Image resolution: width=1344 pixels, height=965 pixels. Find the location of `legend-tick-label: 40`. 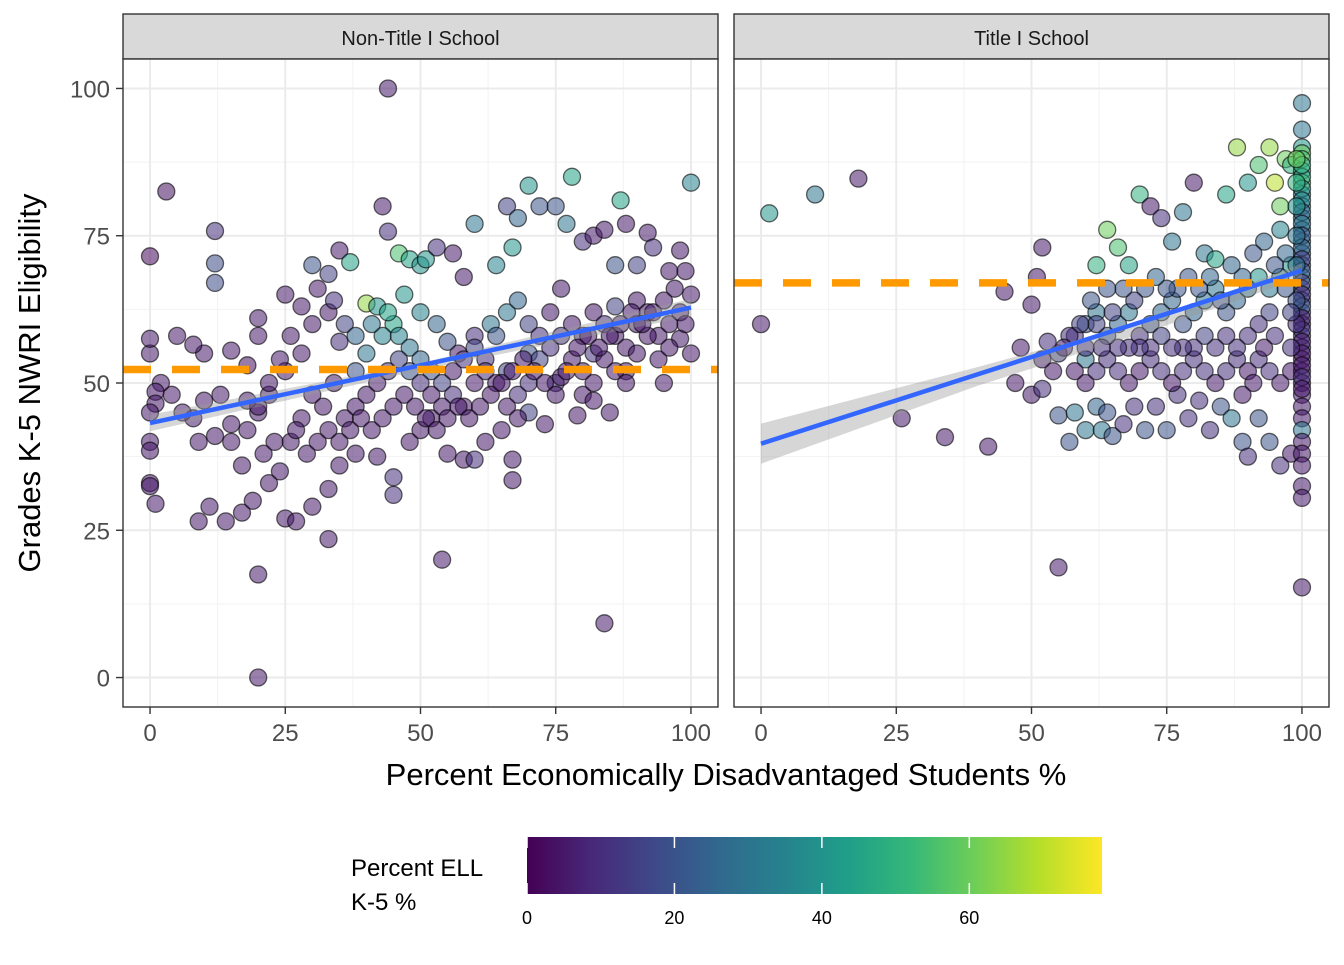

legend-tick-label: 40 is located at coordinates (822, 918).